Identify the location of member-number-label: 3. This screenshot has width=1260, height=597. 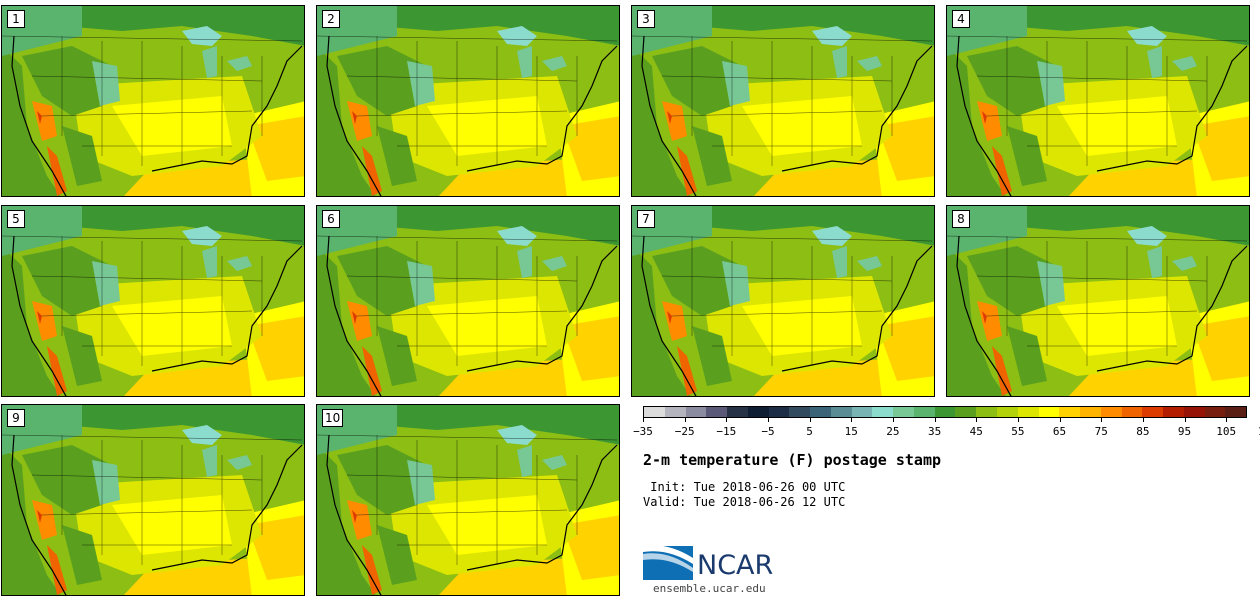
(646, 19).